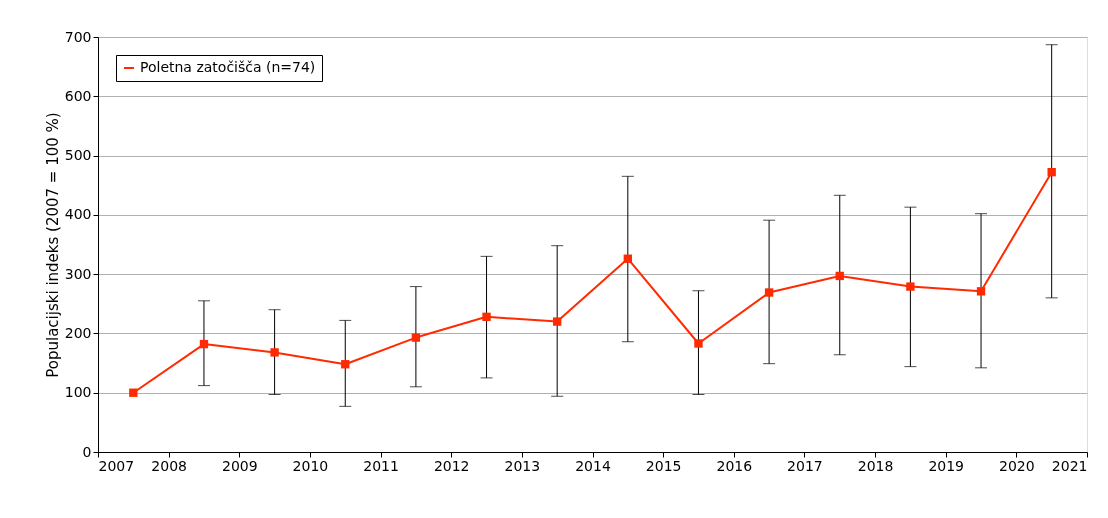 The width and height of the screenshot is (1108, 518). What do you see at coordinates (116, 465) in the screenshot?
I see `x-tick-label: 2007` at bounding box center [116, 465].